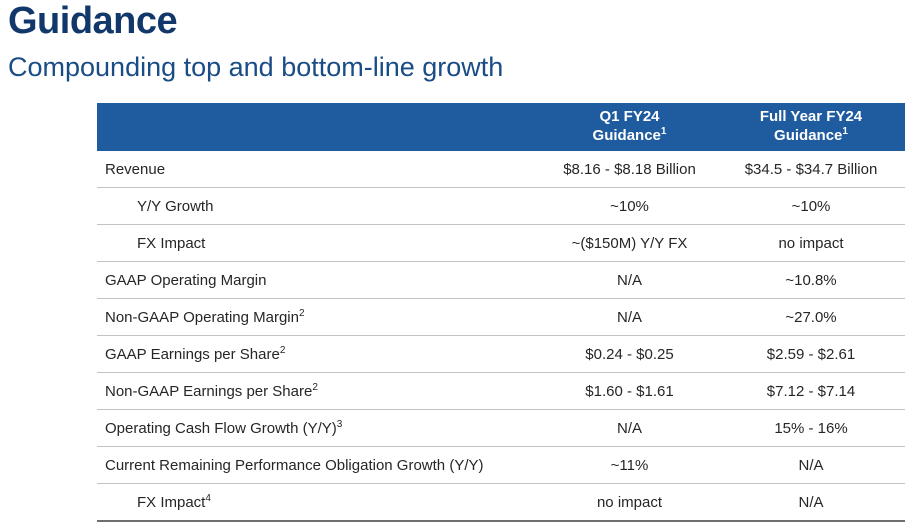 This screenshot has height=530, width=908. Describe the element at coordinates (93, 21) in the screenshot. I see `page-title: Guidance` at that location.